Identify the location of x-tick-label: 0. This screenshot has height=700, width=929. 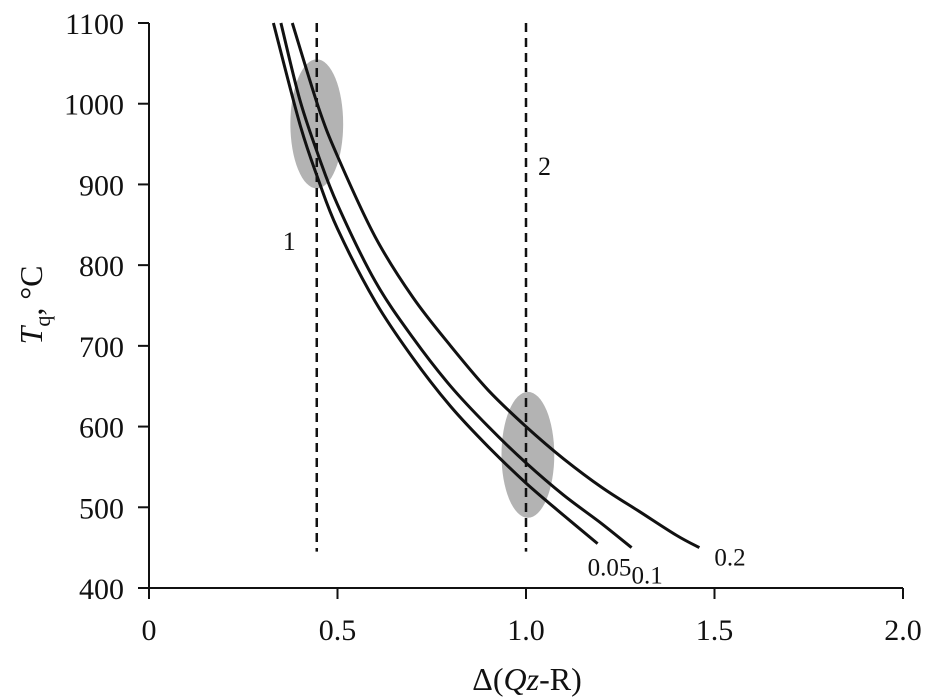
(149, 630).